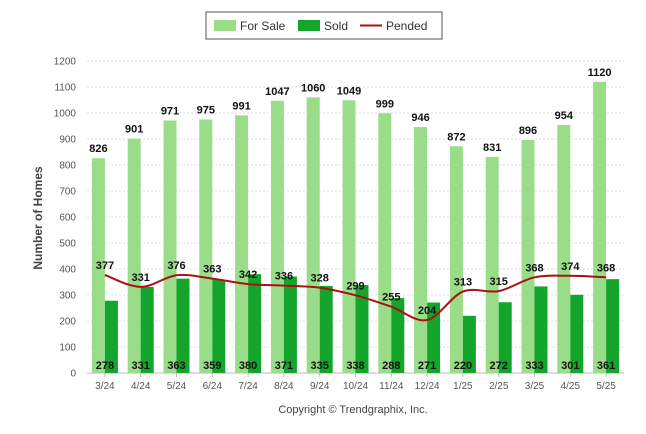 The height and width of the screenshot is (434, 646). Describe the element at coordinates (391, 298) in the screenshot. I see `data-label-pended: 255` at that location.